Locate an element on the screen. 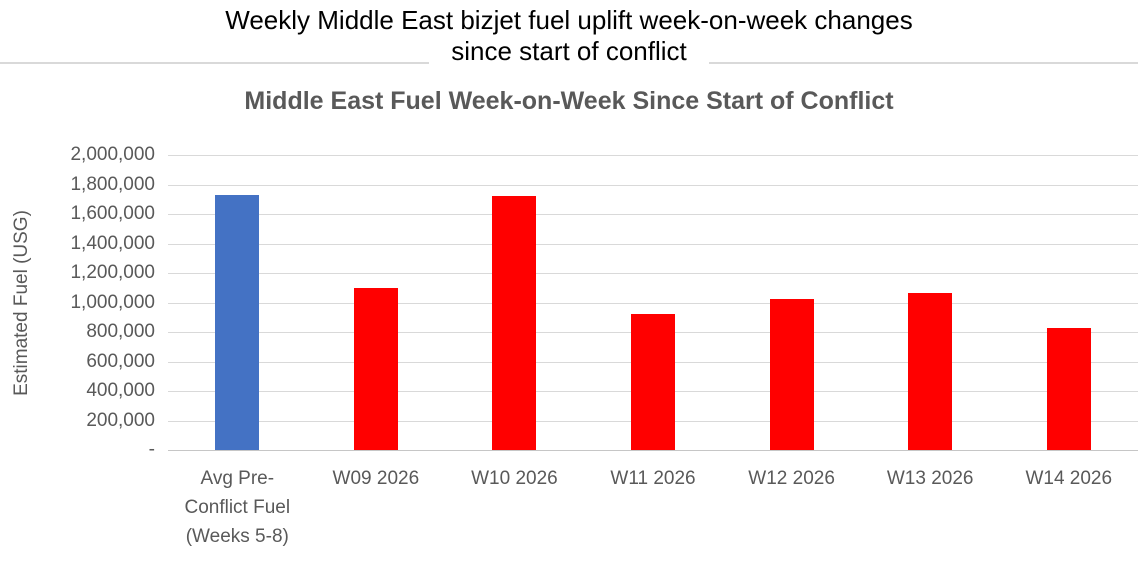 This screenshot has width=1138, height=564. x-tick-label: W09 2026 is located at coordinates (376, 507).